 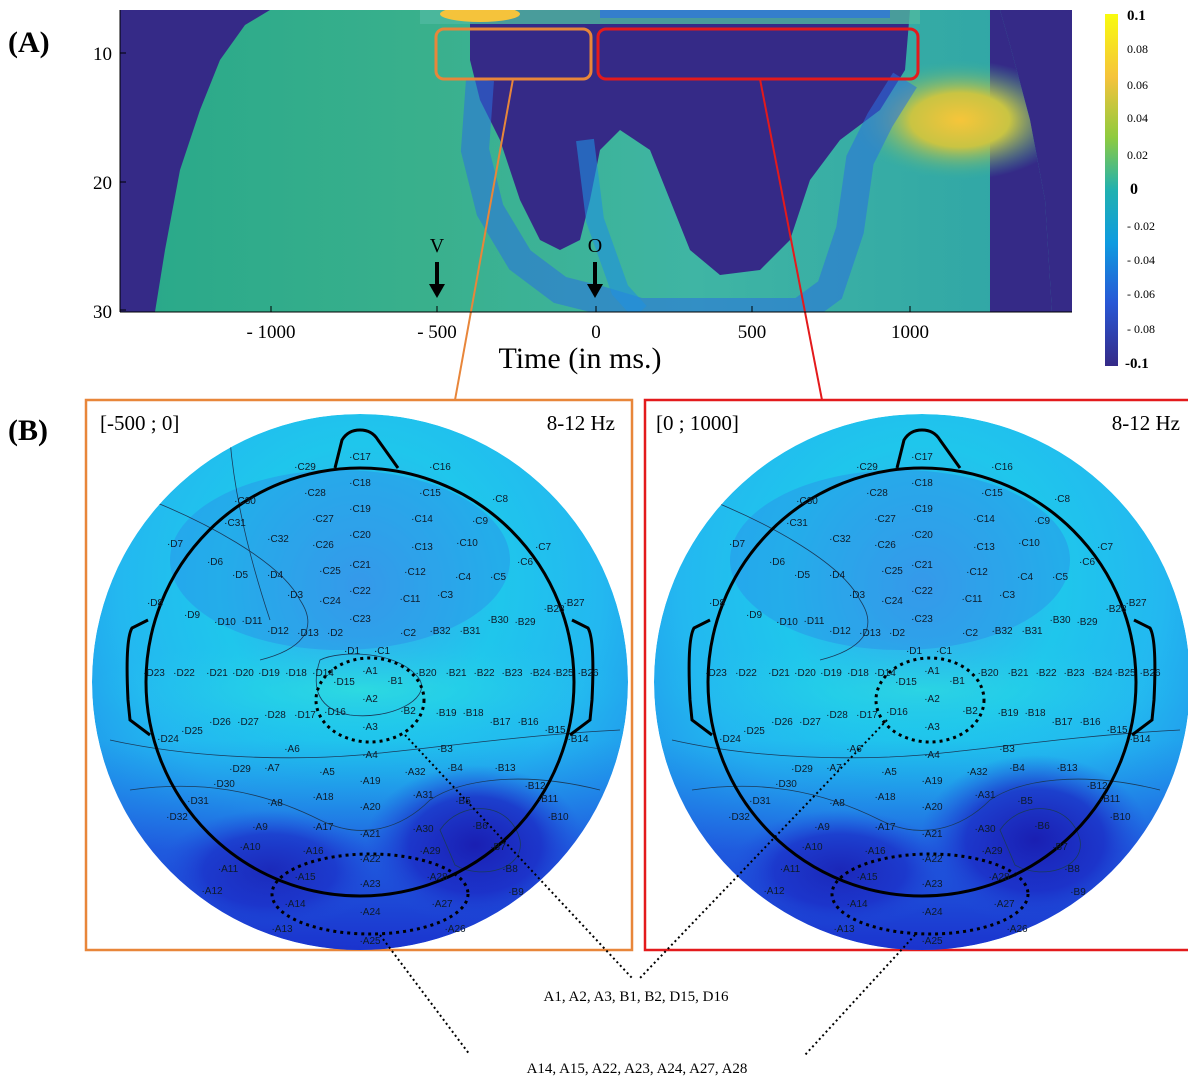 What do you see at coordinates (423, 795) in the screenshot?
I see `electrode-a31-prestim: ·A31` at bounding box center [423, 795].